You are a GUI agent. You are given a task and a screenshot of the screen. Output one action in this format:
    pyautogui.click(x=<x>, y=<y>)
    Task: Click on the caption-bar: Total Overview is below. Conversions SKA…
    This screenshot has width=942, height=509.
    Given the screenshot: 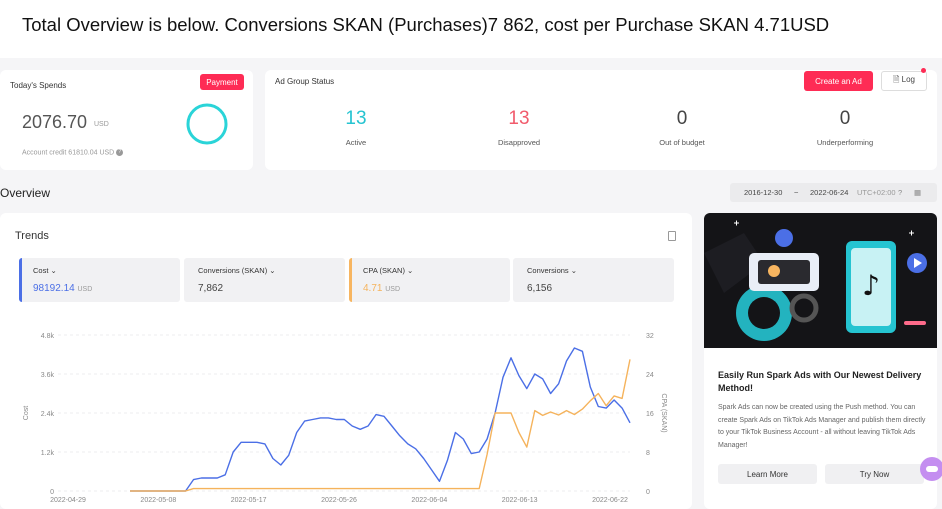 What is the action you would take?
    pyautogui.click(x=471, y=29)
    